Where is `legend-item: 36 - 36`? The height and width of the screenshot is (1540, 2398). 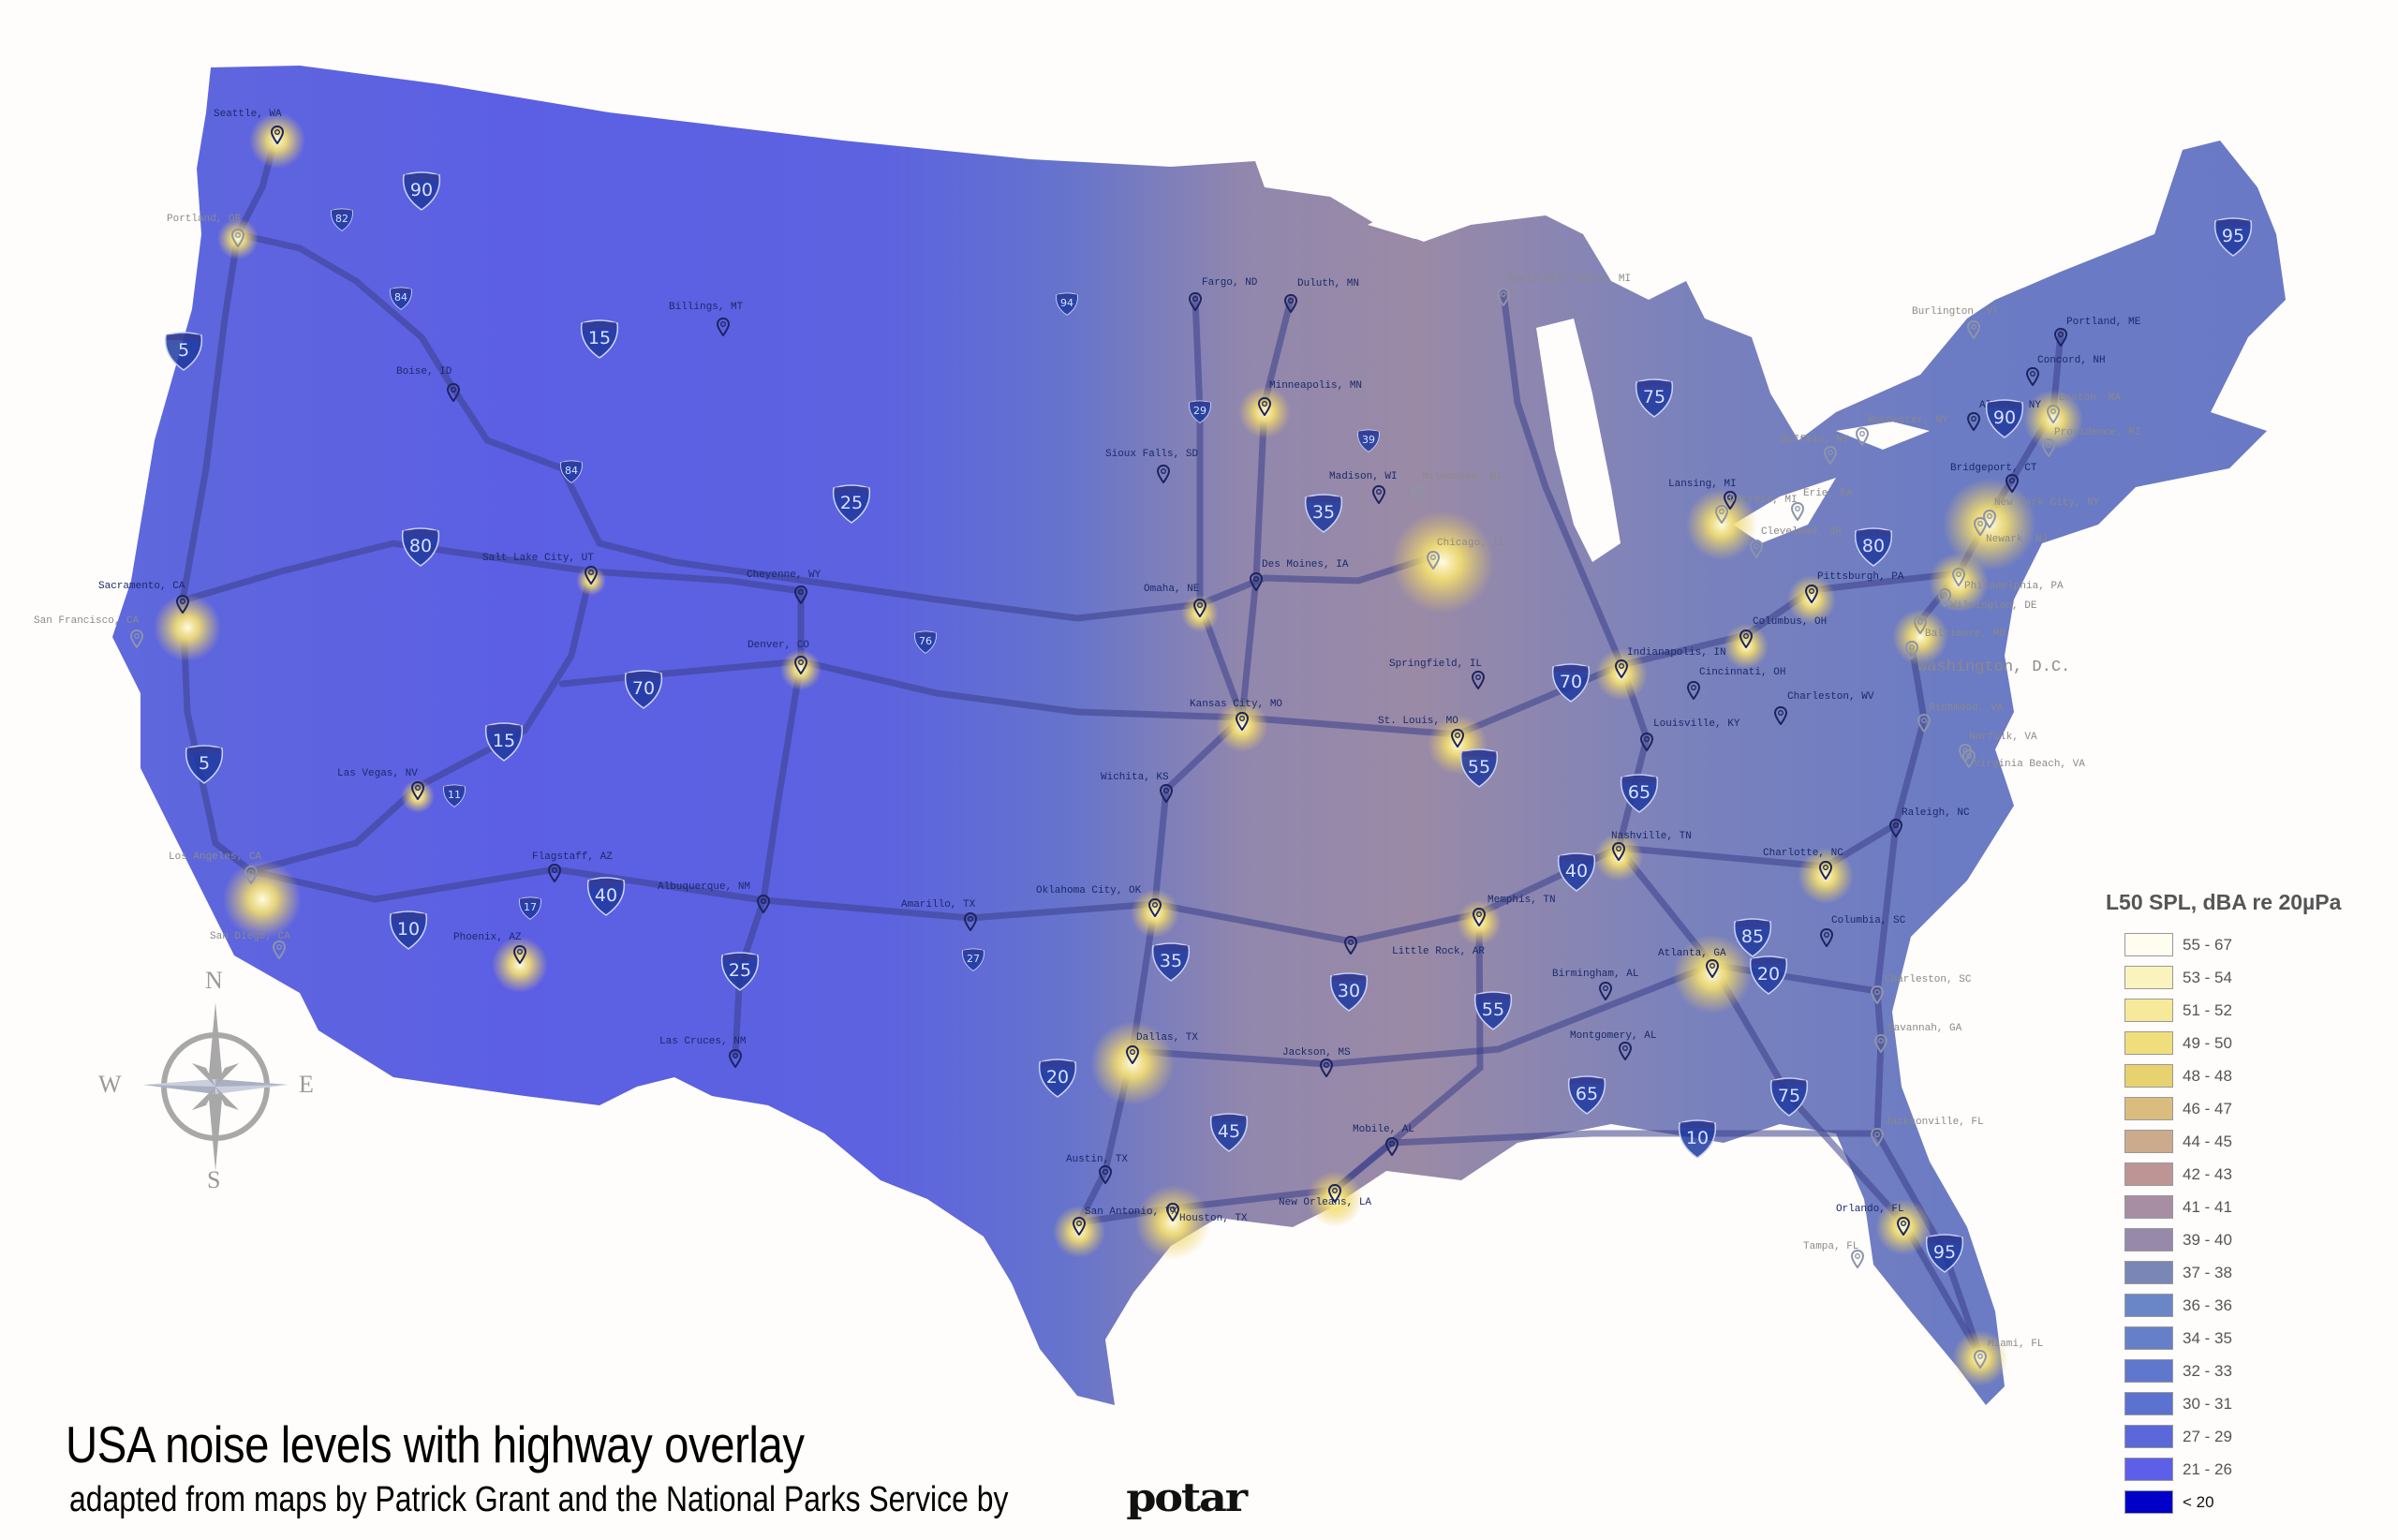 legend-item: 36 - 36 is located at coordinates (2232, 1305).